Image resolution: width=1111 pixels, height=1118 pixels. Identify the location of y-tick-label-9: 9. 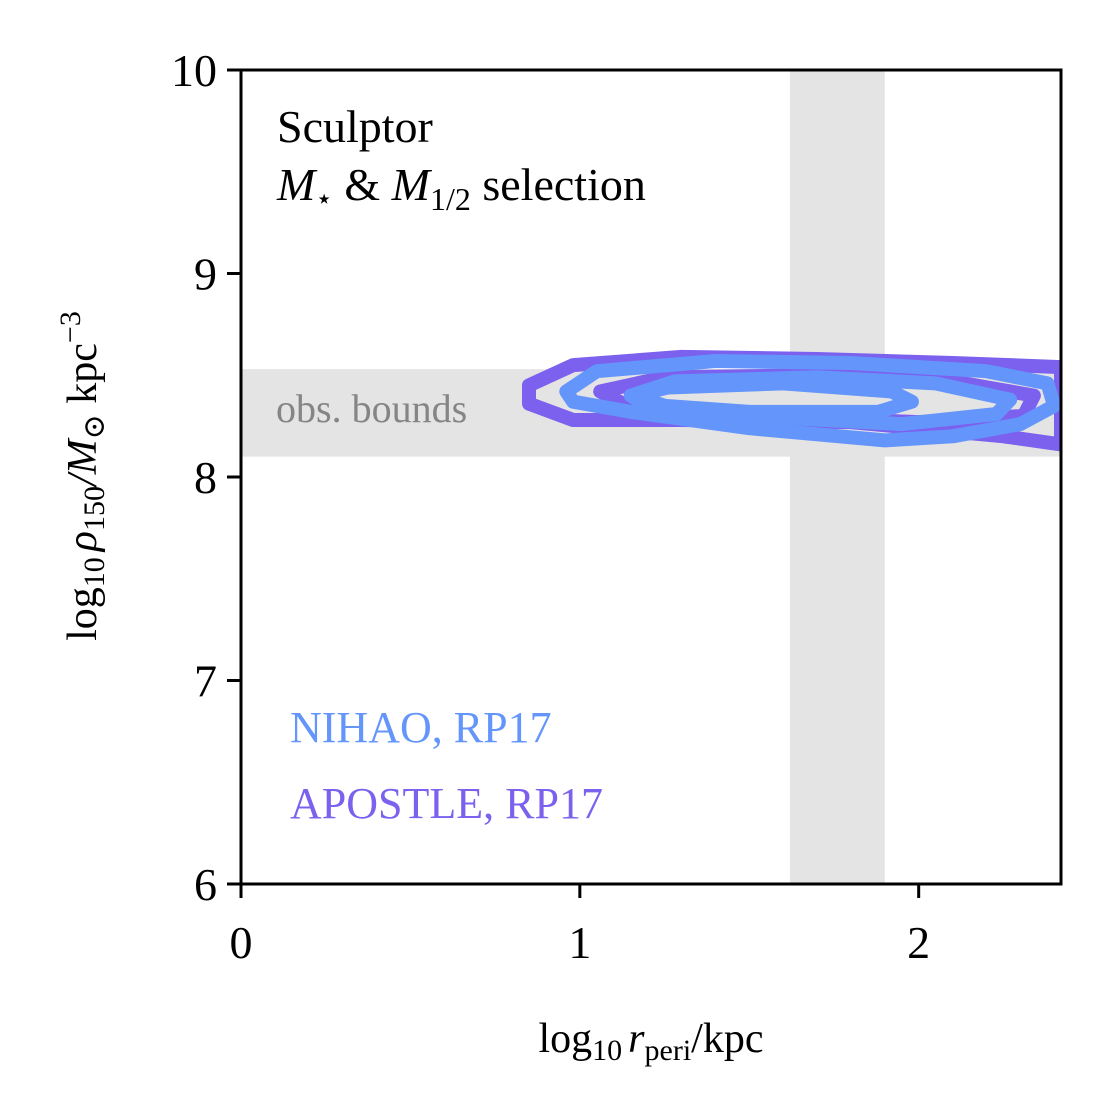
(205, 274).